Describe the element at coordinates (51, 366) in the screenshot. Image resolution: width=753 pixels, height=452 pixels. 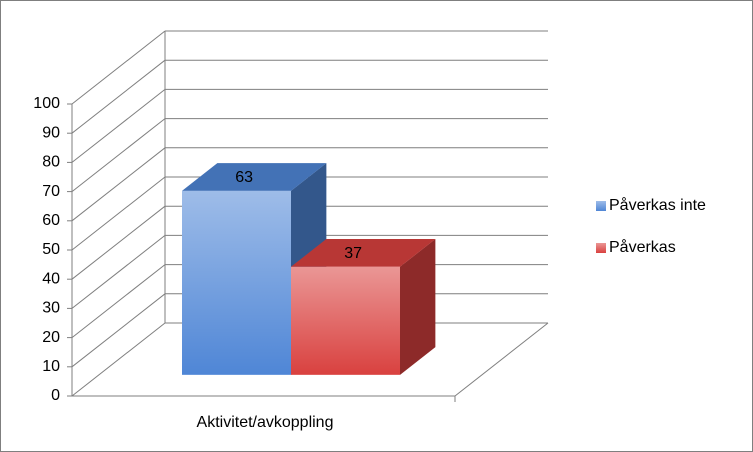
I see `y-tick-label: 10` at that location.